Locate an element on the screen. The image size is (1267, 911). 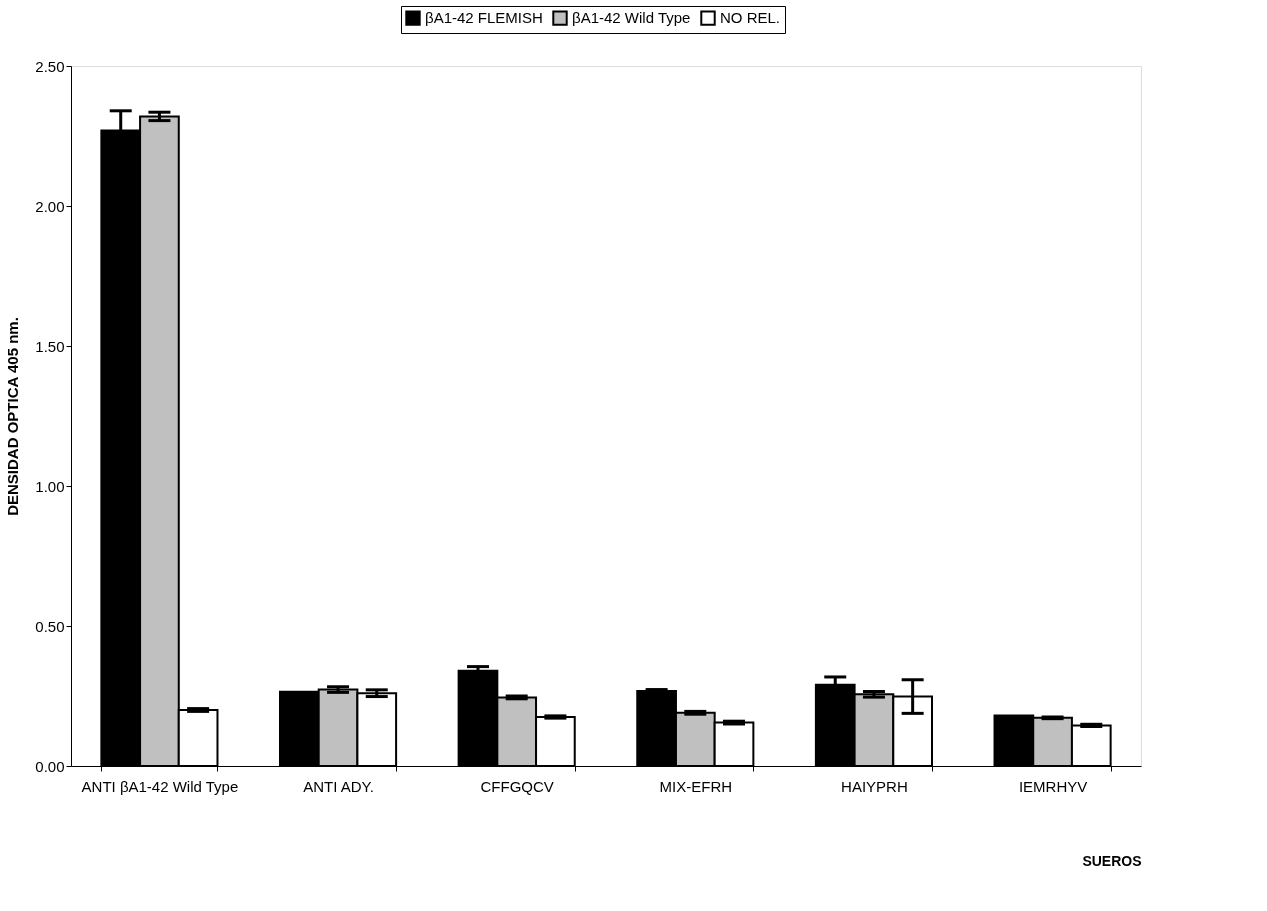
legend-label: βA1-42 FLEMISH is located at coordinates (484, 18).